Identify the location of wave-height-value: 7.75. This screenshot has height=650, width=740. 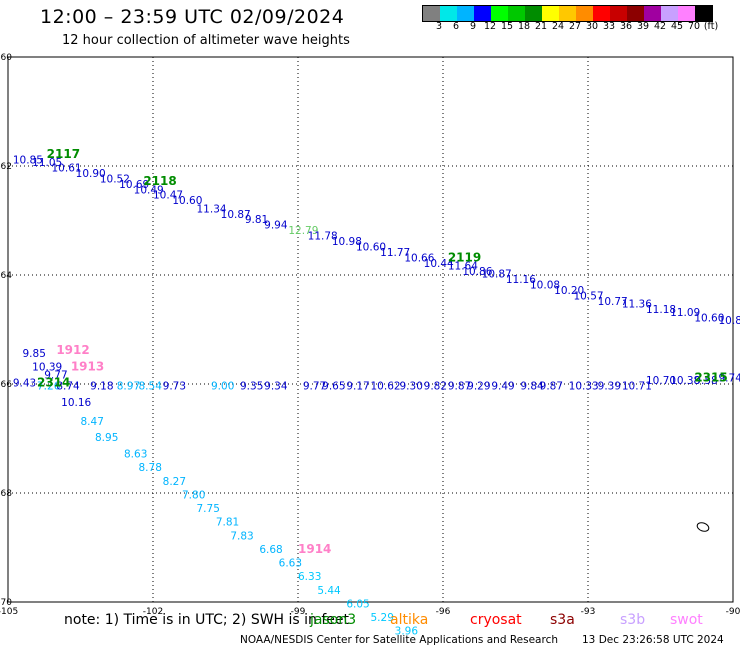
(208, 509).